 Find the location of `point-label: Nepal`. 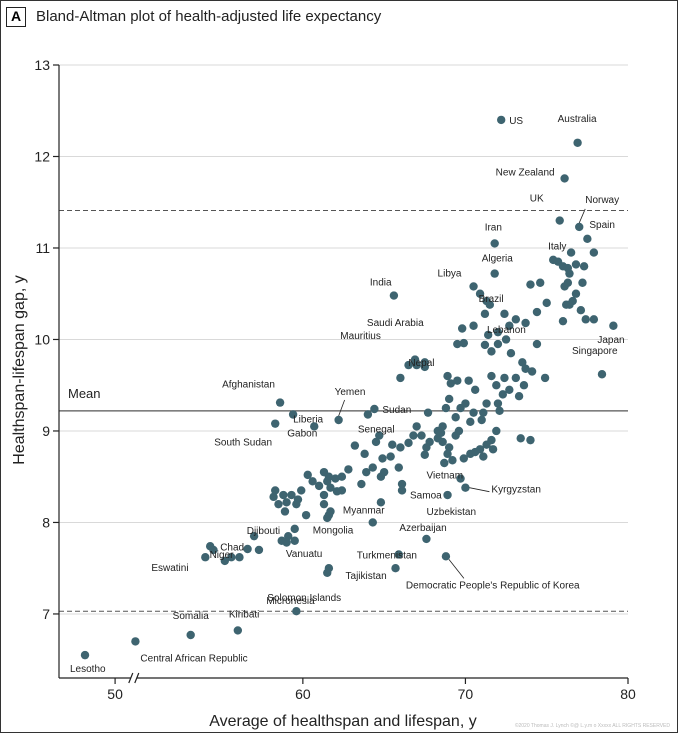

point-label: Nepal is located at coordinates (421, 363).